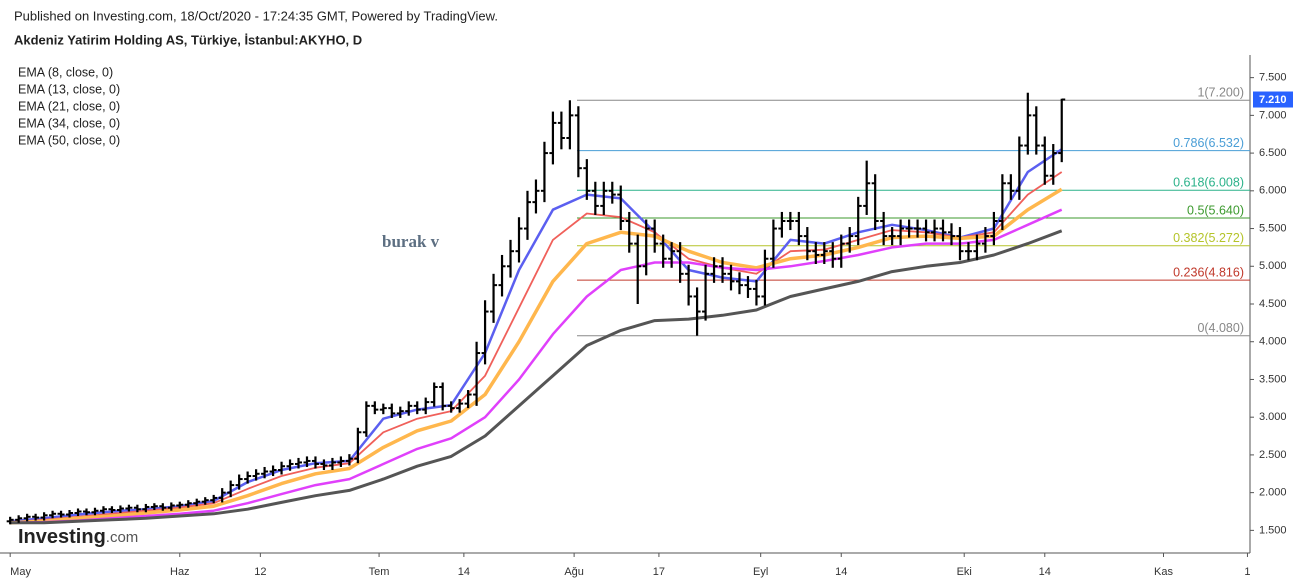 The width and height of the screenshot is (1298, 584). What do you see at coordinates (1163, 572) in the screenshot?
I see `x-tick-label: Kas` at bounding box center [1163, 572].